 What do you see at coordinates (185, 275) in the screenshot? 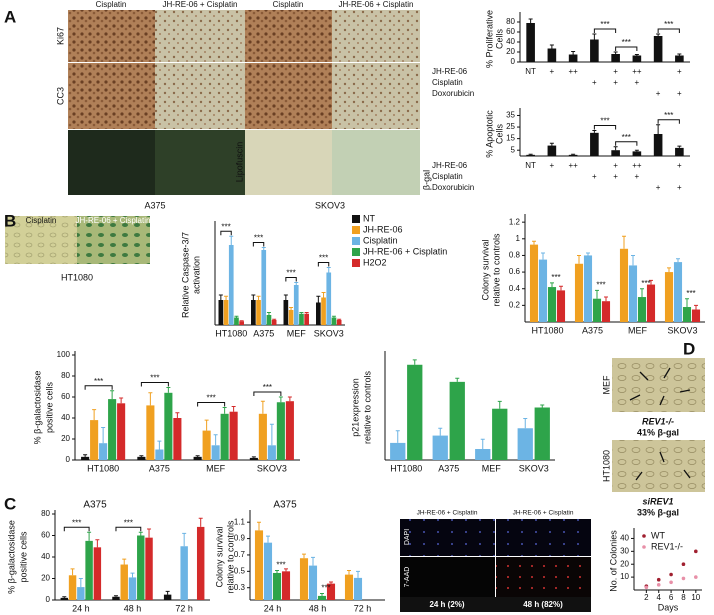
I see `y-axis-label: Relative Caspase-3/7` at bounding box center [185, 275].